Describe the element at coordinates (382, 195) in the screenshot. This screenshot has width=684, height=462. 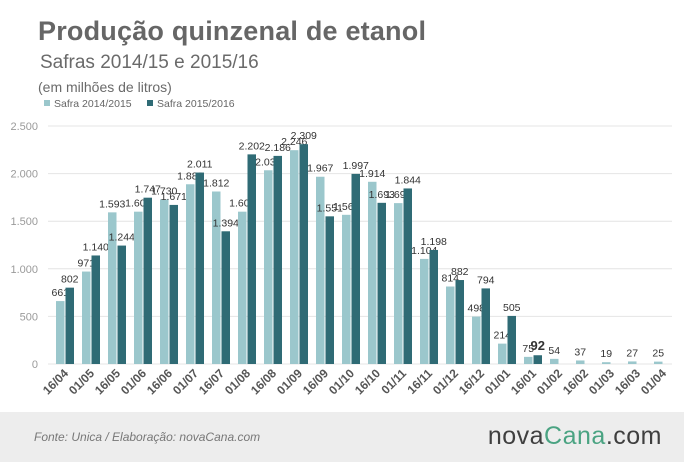
I see `value-label: 1.693` at that location.